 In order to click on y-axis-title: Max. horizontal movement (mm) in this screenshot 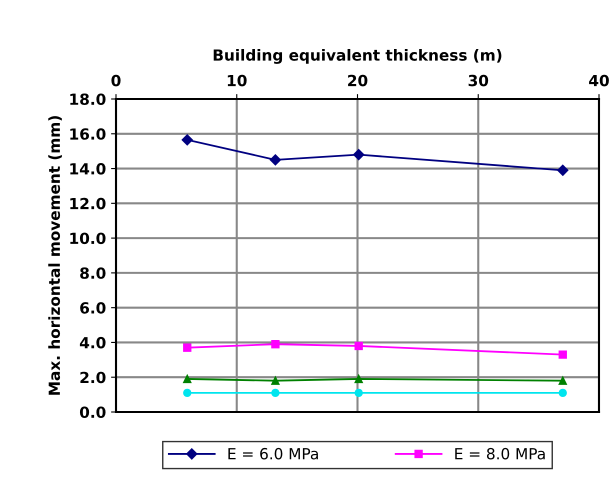, I will do `click(55, 255)`.